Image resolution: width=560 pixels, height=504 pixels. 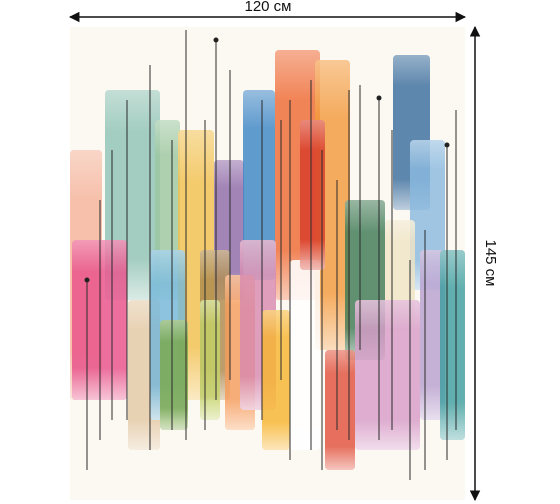 What do you see at coordinates (267, 7) in the screenshot?
I see `width-label: 120 см` at bounding box center [267, 7].